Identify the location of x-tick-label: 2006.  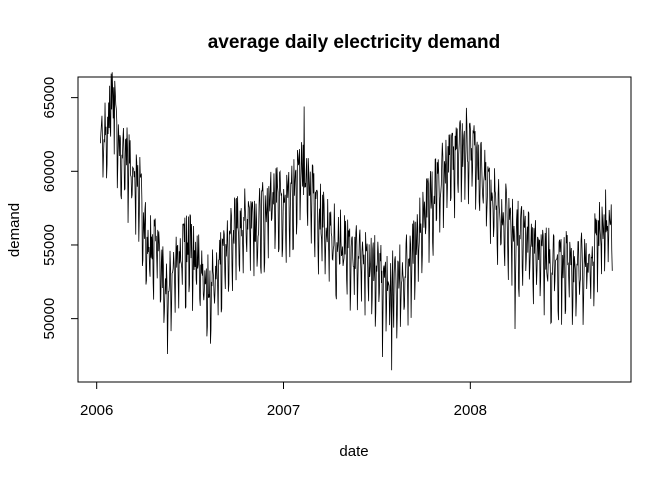
(96, 410).